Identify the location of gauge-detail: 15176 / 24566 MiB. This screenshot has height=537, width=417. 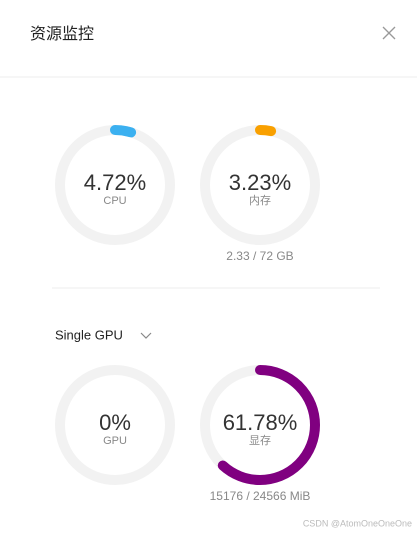
(260, 496).